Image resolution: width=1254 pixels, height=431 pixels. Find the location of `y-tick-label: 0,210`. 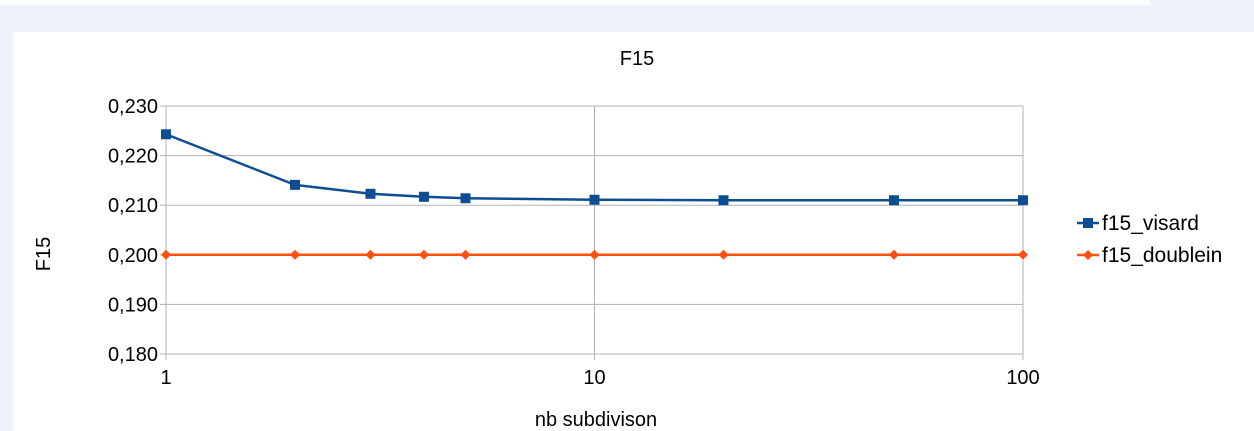

y-tick-label: 0,210 is located at coordinates (133, 206).